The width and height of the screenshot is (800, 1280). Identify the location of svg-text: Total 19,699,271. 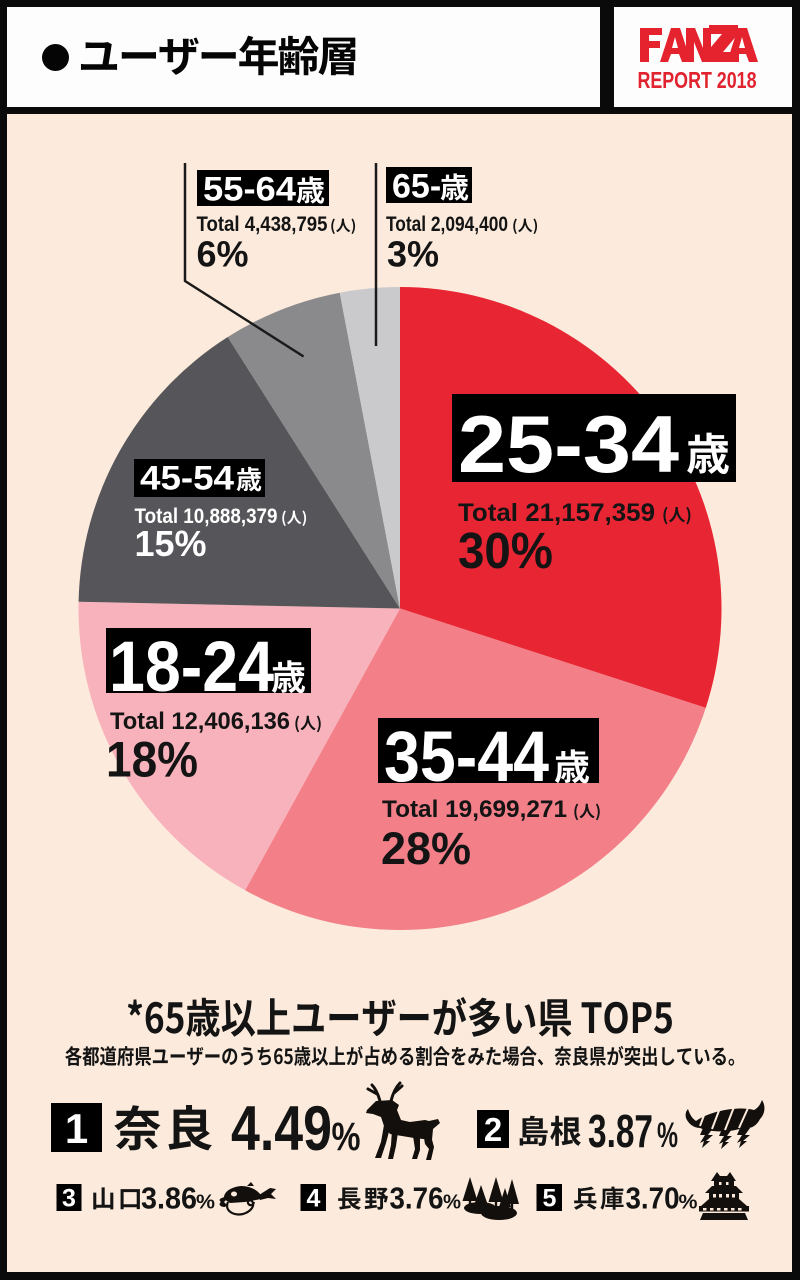
(474, 809).